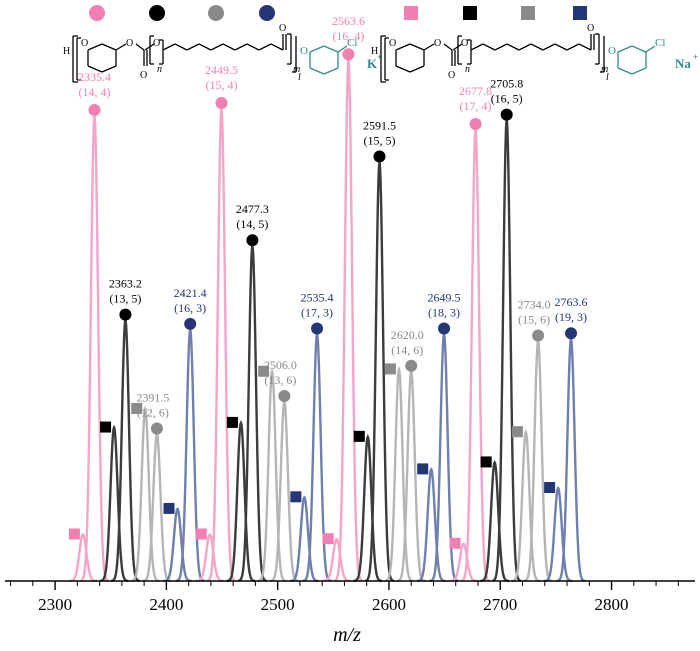 The width and height of the screenshot is (700, 651). What do you see at coordinates (338, 13) in the screenshot?
I see `legend` at bounding box center [338, 13].